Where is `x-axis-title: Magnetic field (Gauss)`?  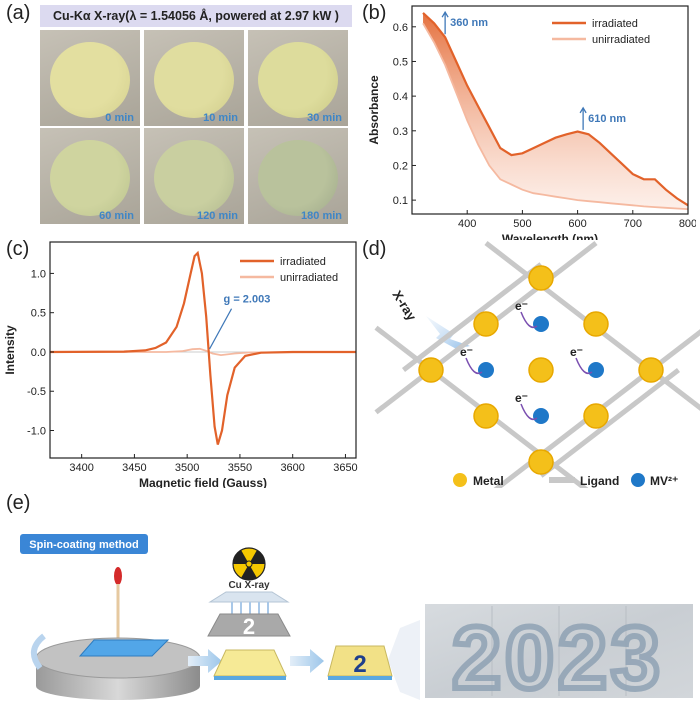
x-axis-title: Magnetic field (Gauss) is located at coordinates (203, 482).